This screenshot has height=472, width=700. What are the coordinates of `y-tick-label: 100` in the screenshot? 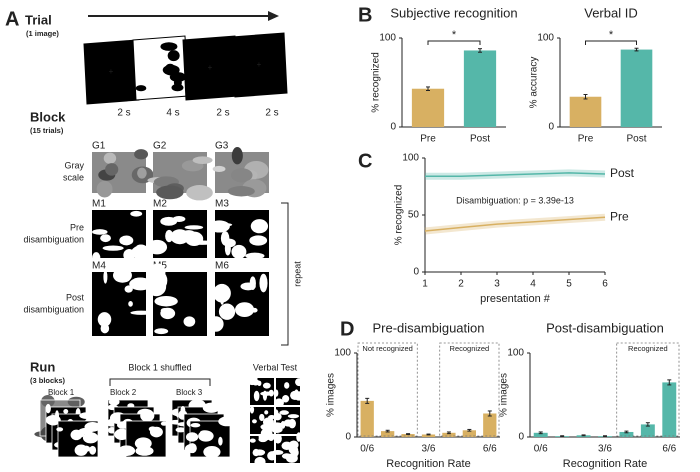 It's located at (387, 38).